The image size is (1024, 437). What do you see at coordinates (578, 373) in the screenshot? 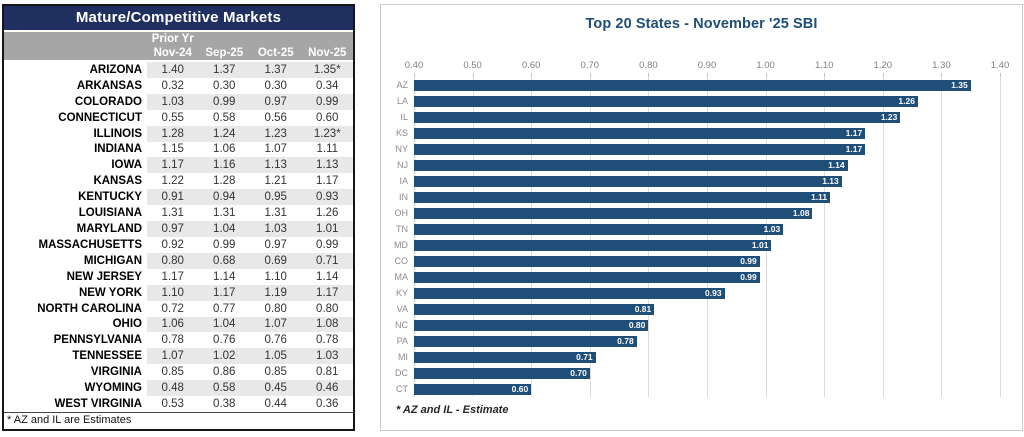
I see `bar-value-label: 0.70` at bounding box center [578, 373].